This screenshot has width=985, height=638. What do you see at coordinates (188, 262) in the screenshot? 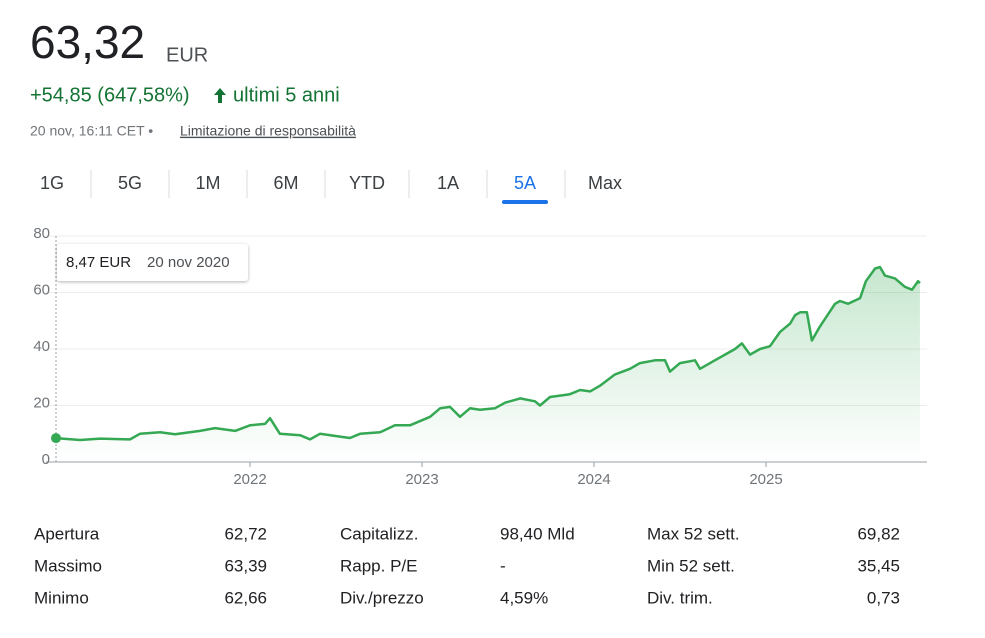
I see `tooltip-date: 20 nov 2020` at bounding box center [188, 262].